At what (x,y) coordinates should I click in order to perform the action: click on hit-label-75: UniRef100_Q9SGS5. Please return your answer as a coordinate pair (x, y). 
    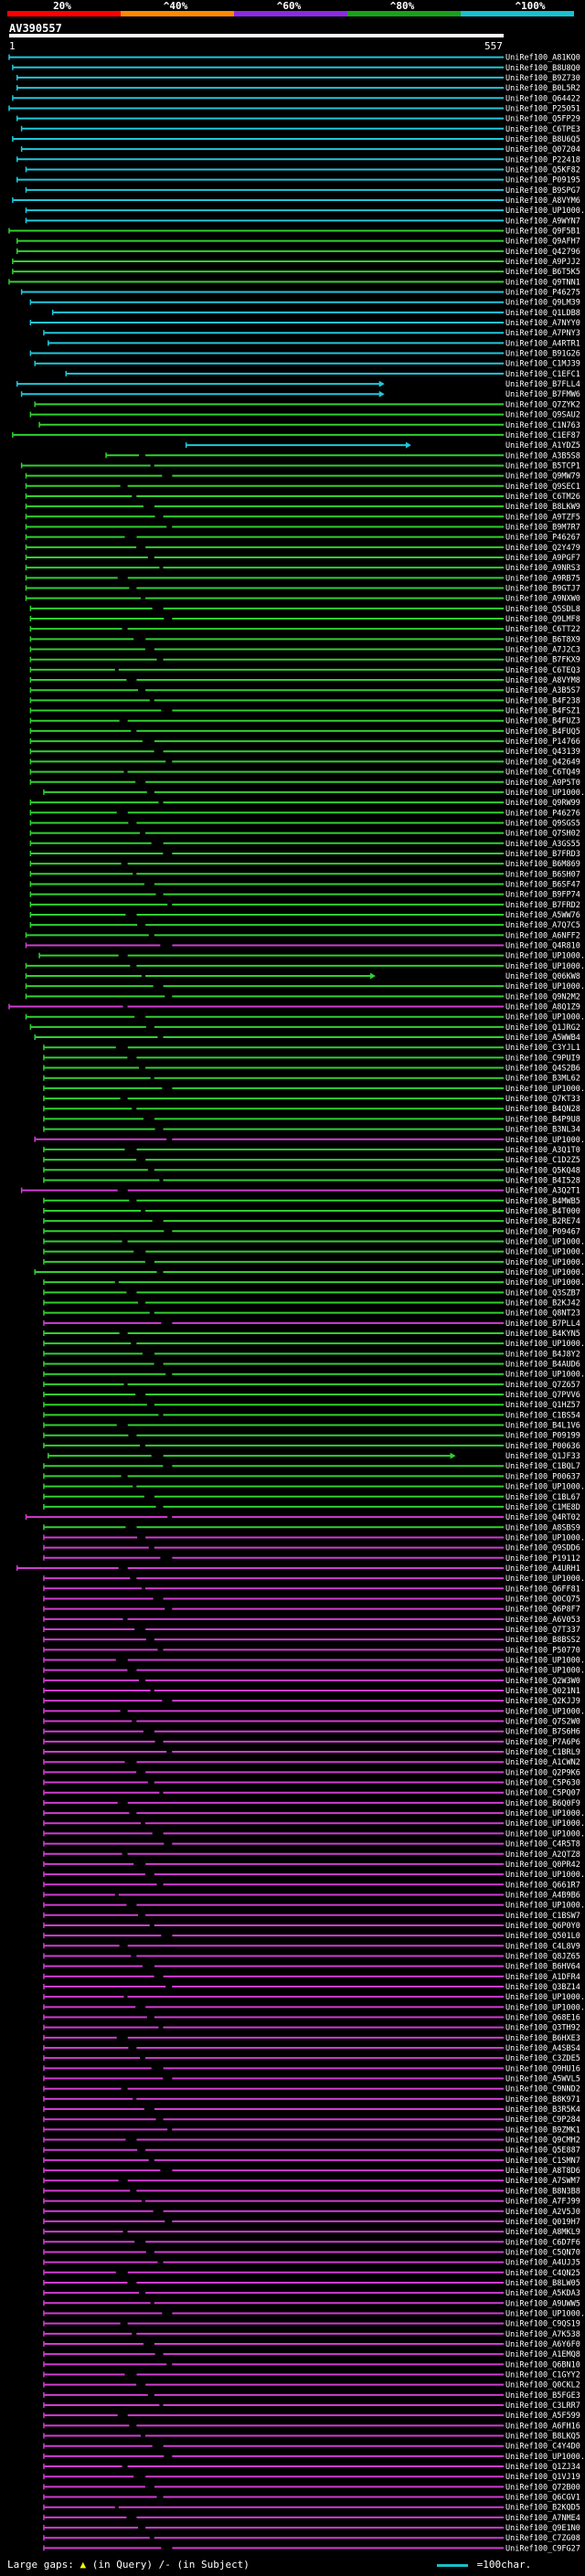
    Looking at the image, I should click on (542, 823).